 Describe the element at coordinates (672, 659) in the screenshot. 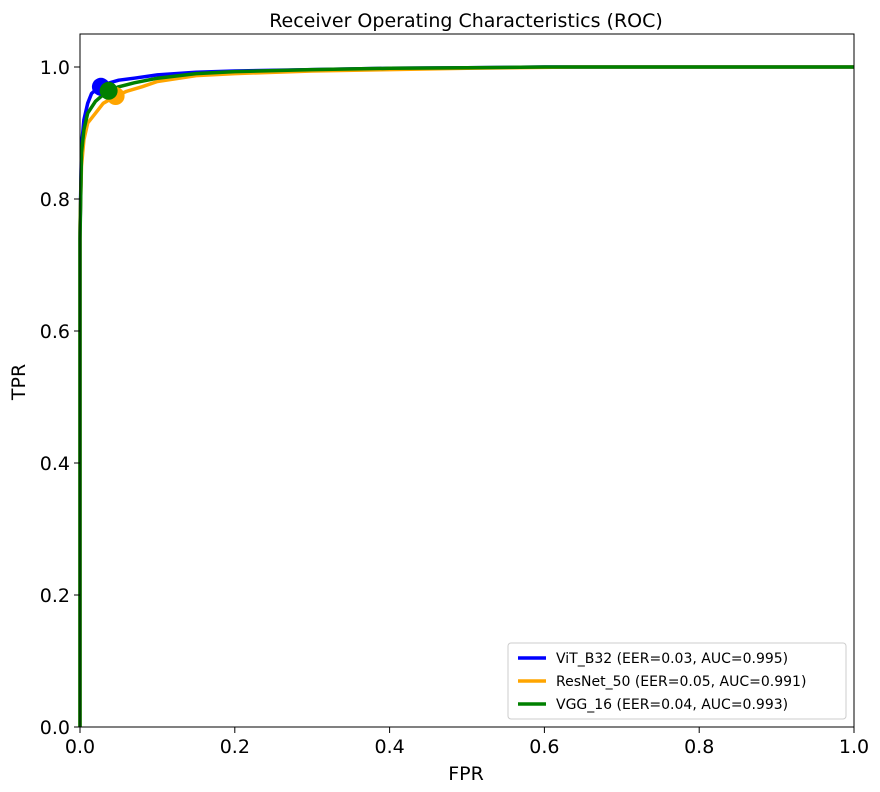

I see `legend-label-0: ViT_B32 (EER=0.03, AUC=0.995)` at that location.